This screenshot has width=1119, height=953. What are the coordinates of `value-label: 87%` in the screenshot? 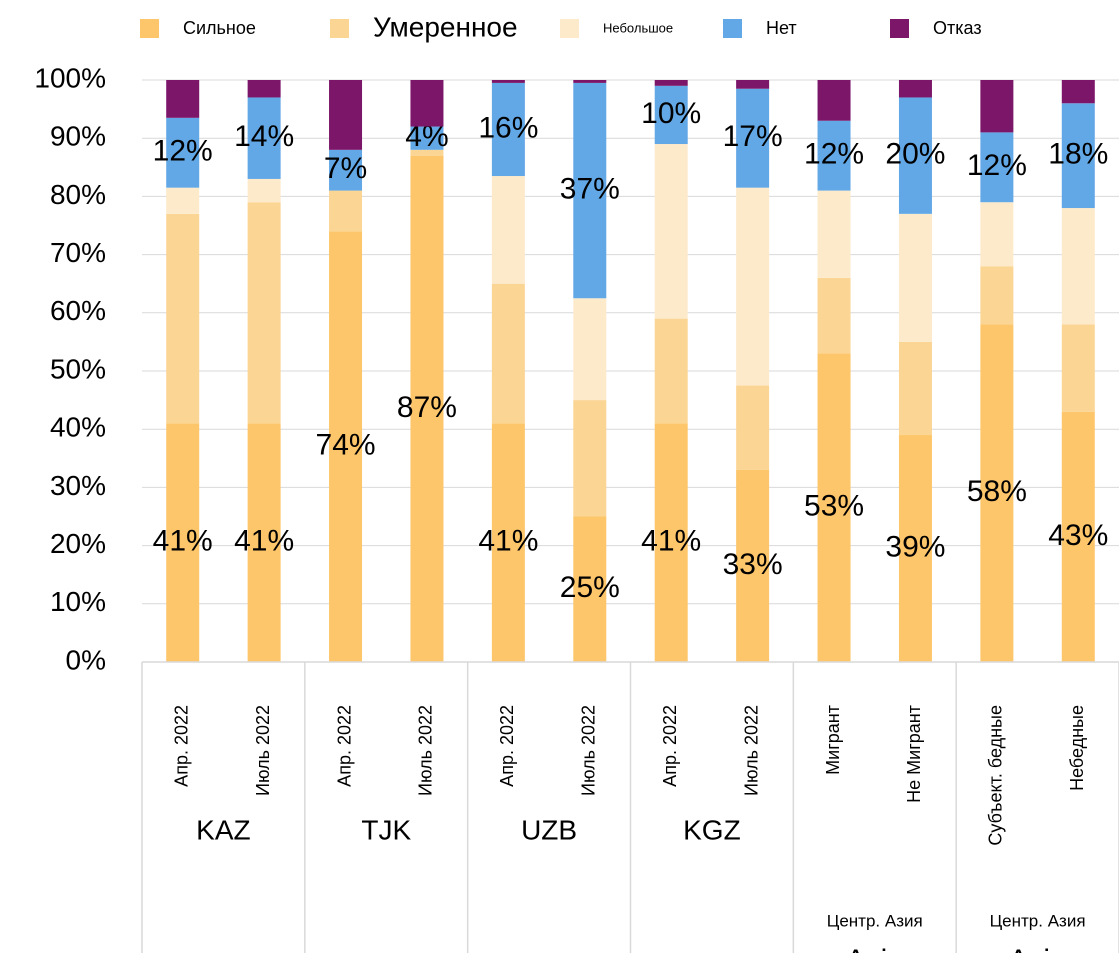 It's located at (427, 407).